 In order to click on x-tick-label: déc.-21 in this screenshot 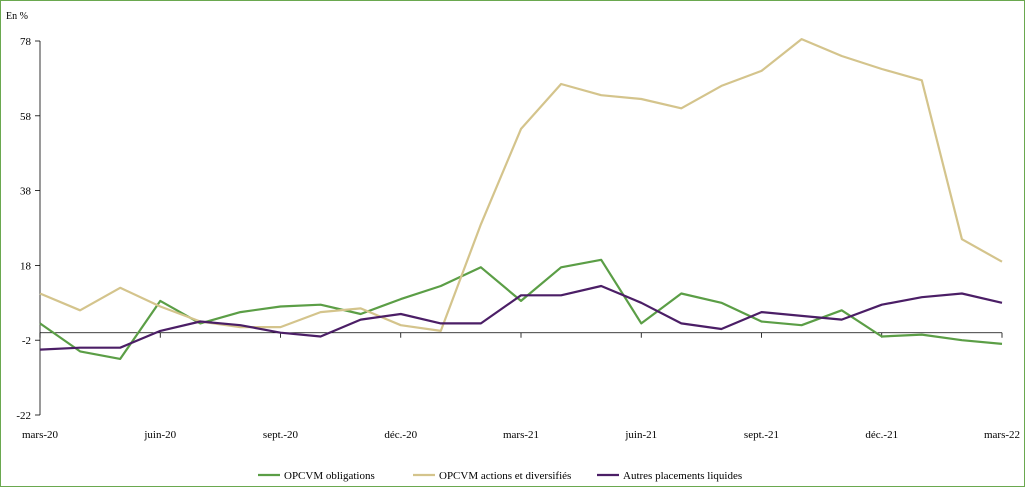, I will do `click(881, 435)`.